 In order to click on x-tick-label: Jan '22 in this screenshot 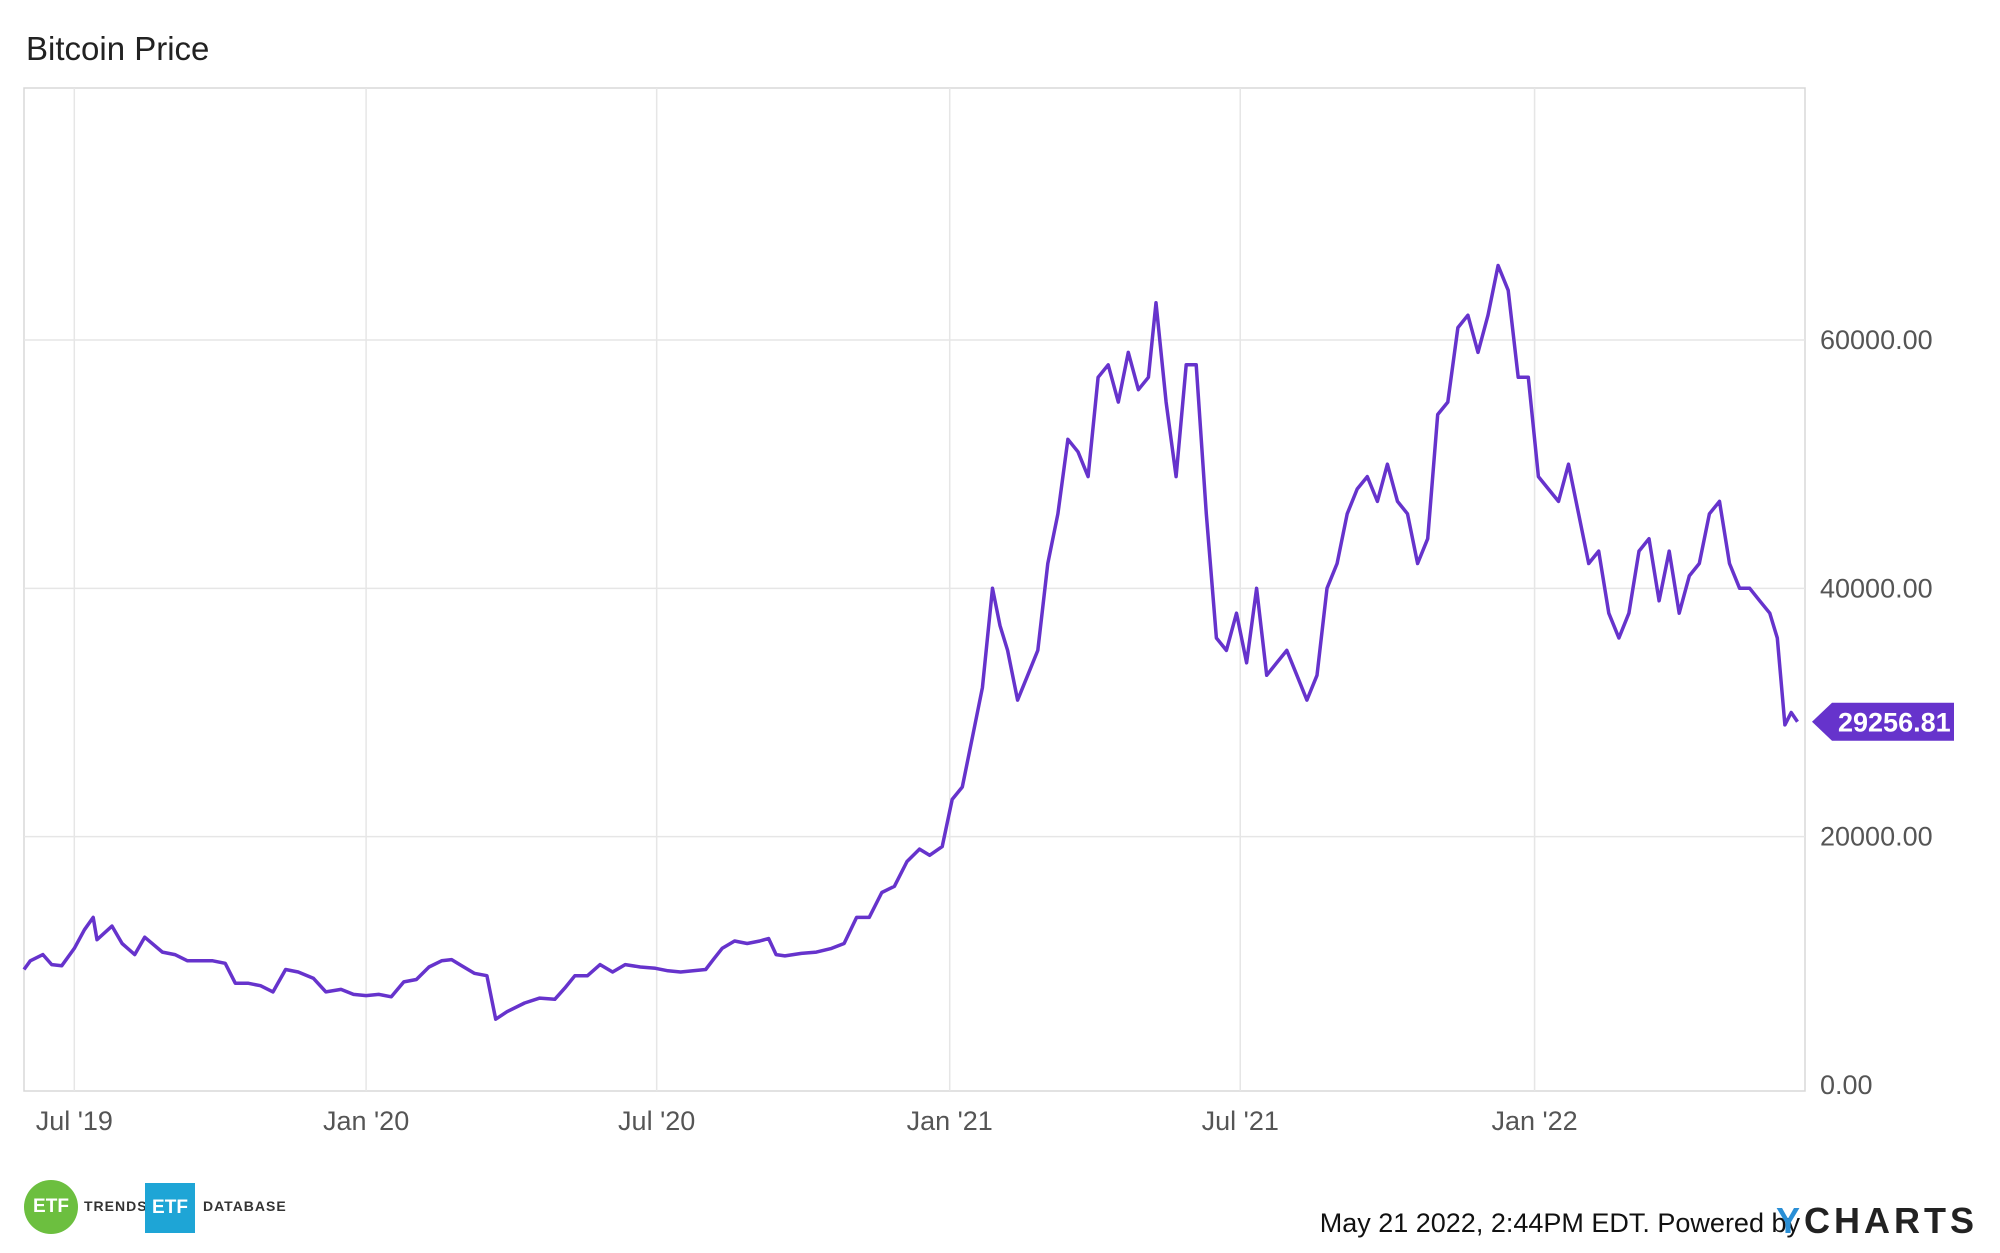, I will do `click(1534, 1121)`.